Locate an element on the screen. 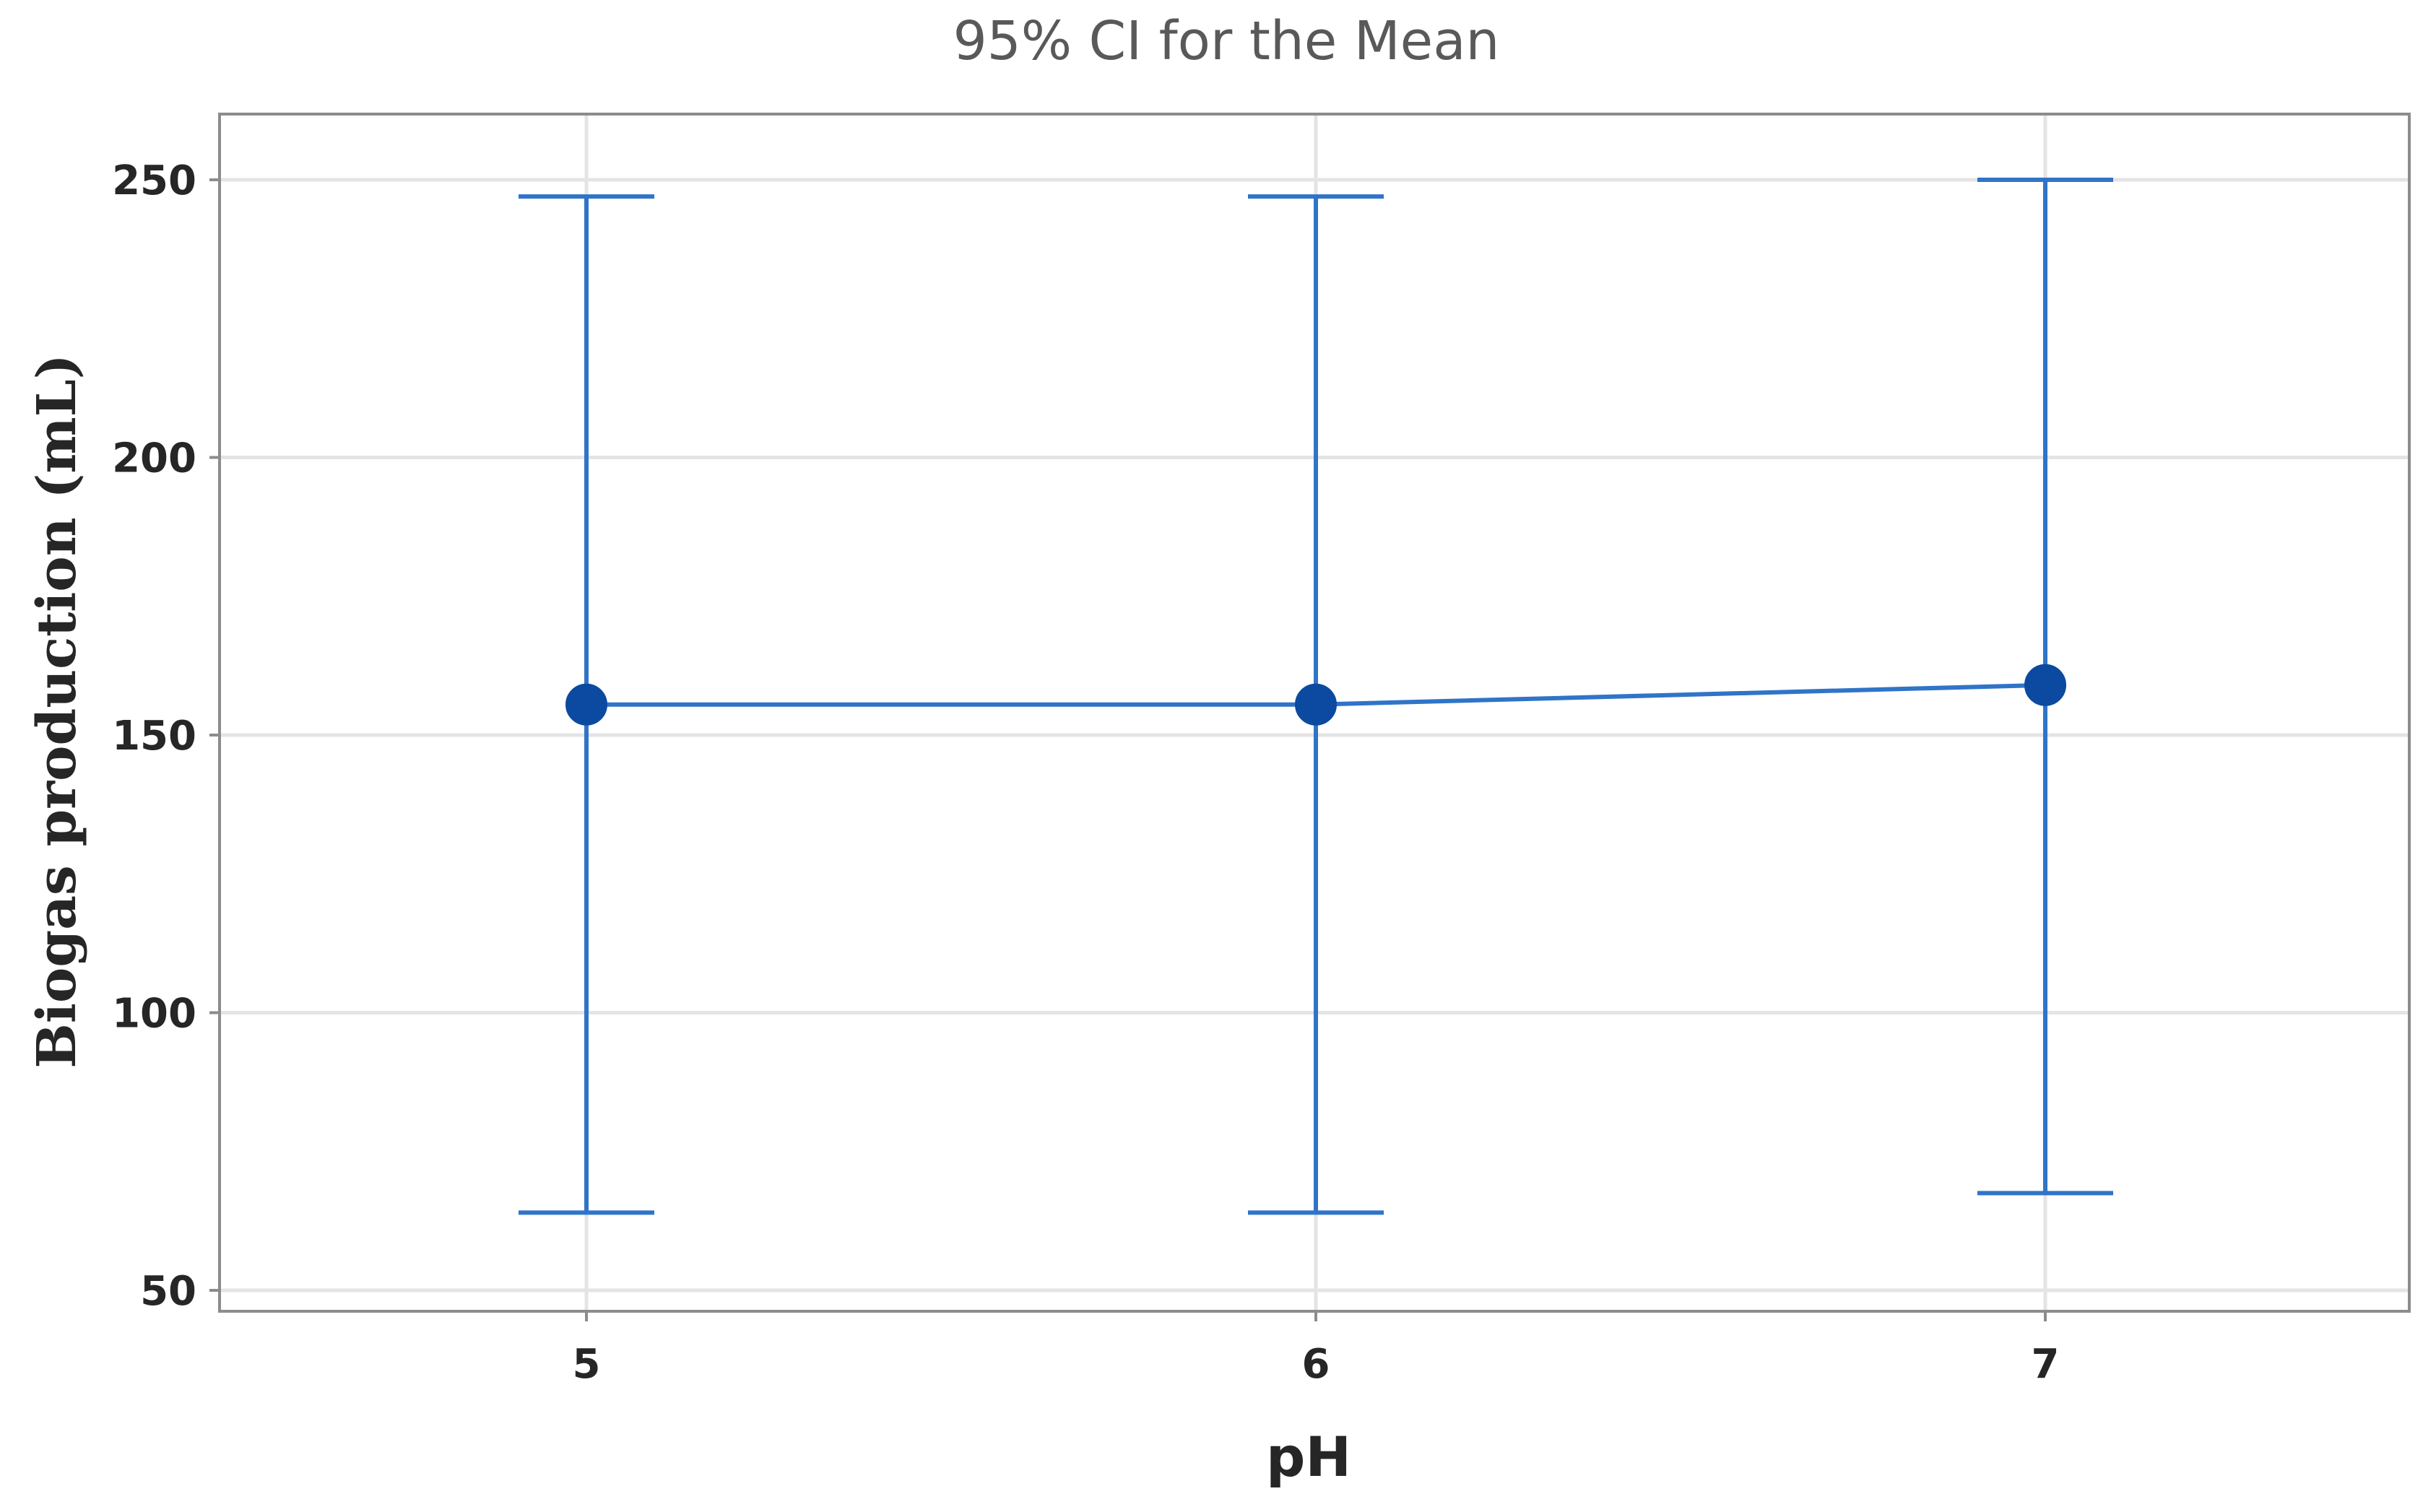  y-axis-ticks: 50 100 150 200 250 is located at coordinates (166, 736).